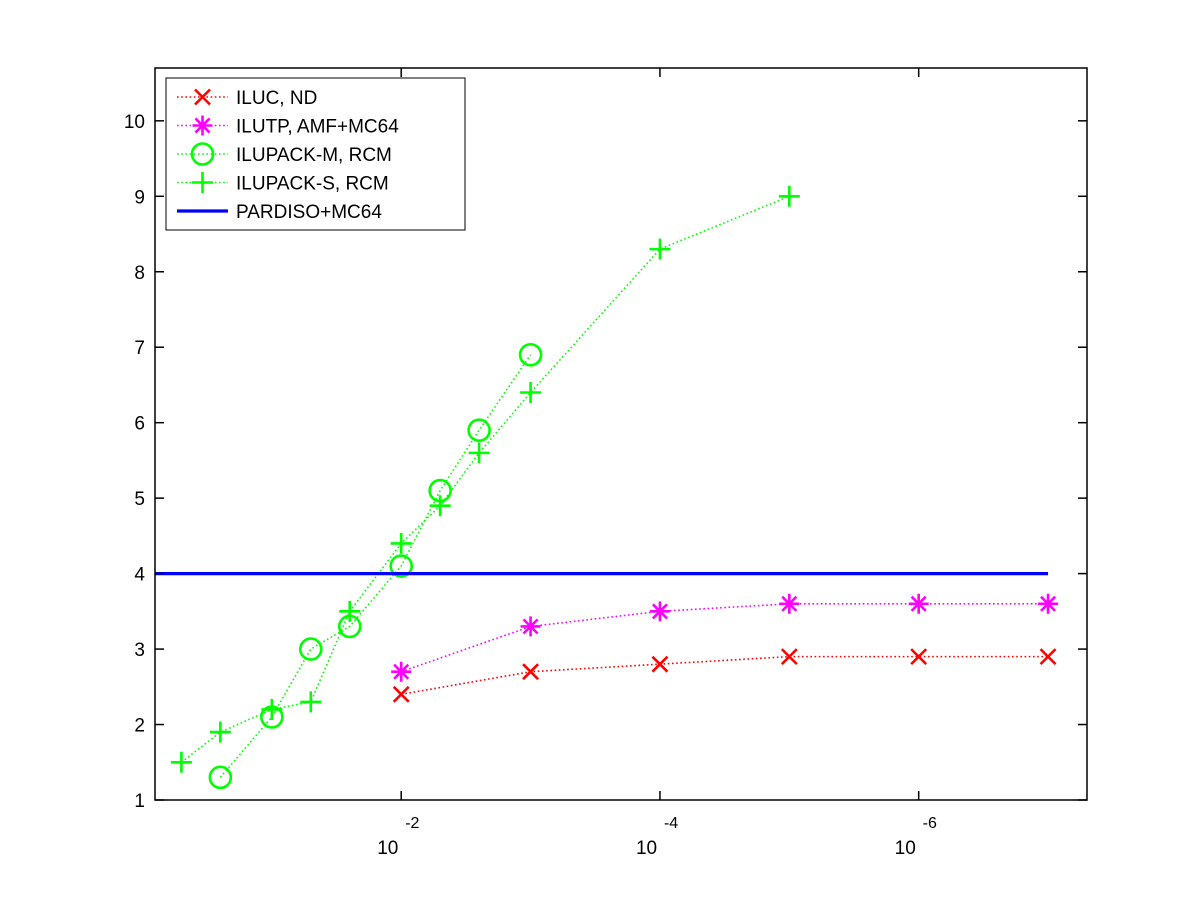 Image resolution: width=1200 pixels, height=900 pixels. I want to click on legend-item-1: ILUTP, AMF+MC64, so click(288, 126).